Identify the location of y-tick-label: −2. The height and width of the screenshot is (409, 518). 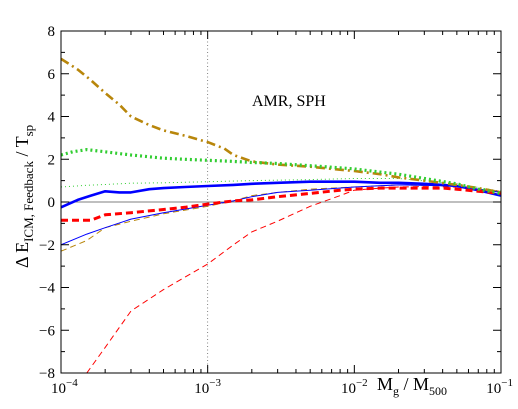
(47, 246).